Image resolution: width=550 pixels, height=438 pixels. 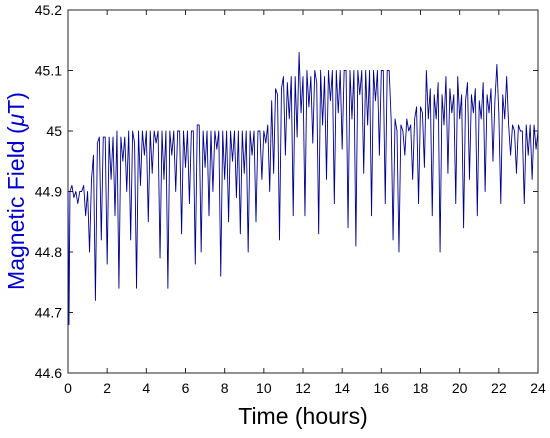 What do you see at coordinates (146, 388) in the screenshot?
I see `x-tick-label: 4` at bounding box center [146, 388].